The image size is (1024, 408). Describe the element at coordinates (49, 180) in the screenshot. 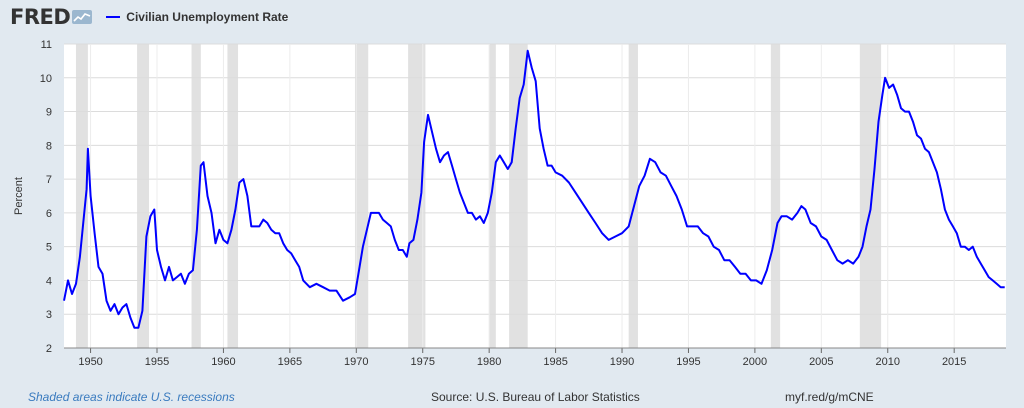

I see `y-tick-label: 7` at that location.